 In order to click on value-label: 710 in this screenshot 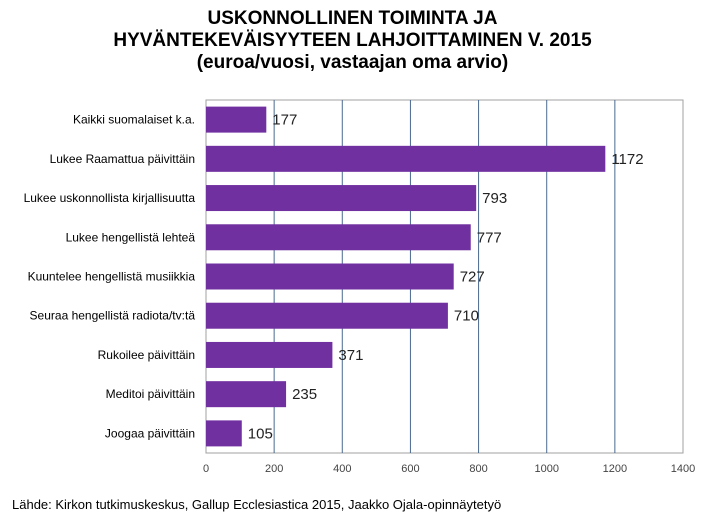, I will do `click(466, 316)`.